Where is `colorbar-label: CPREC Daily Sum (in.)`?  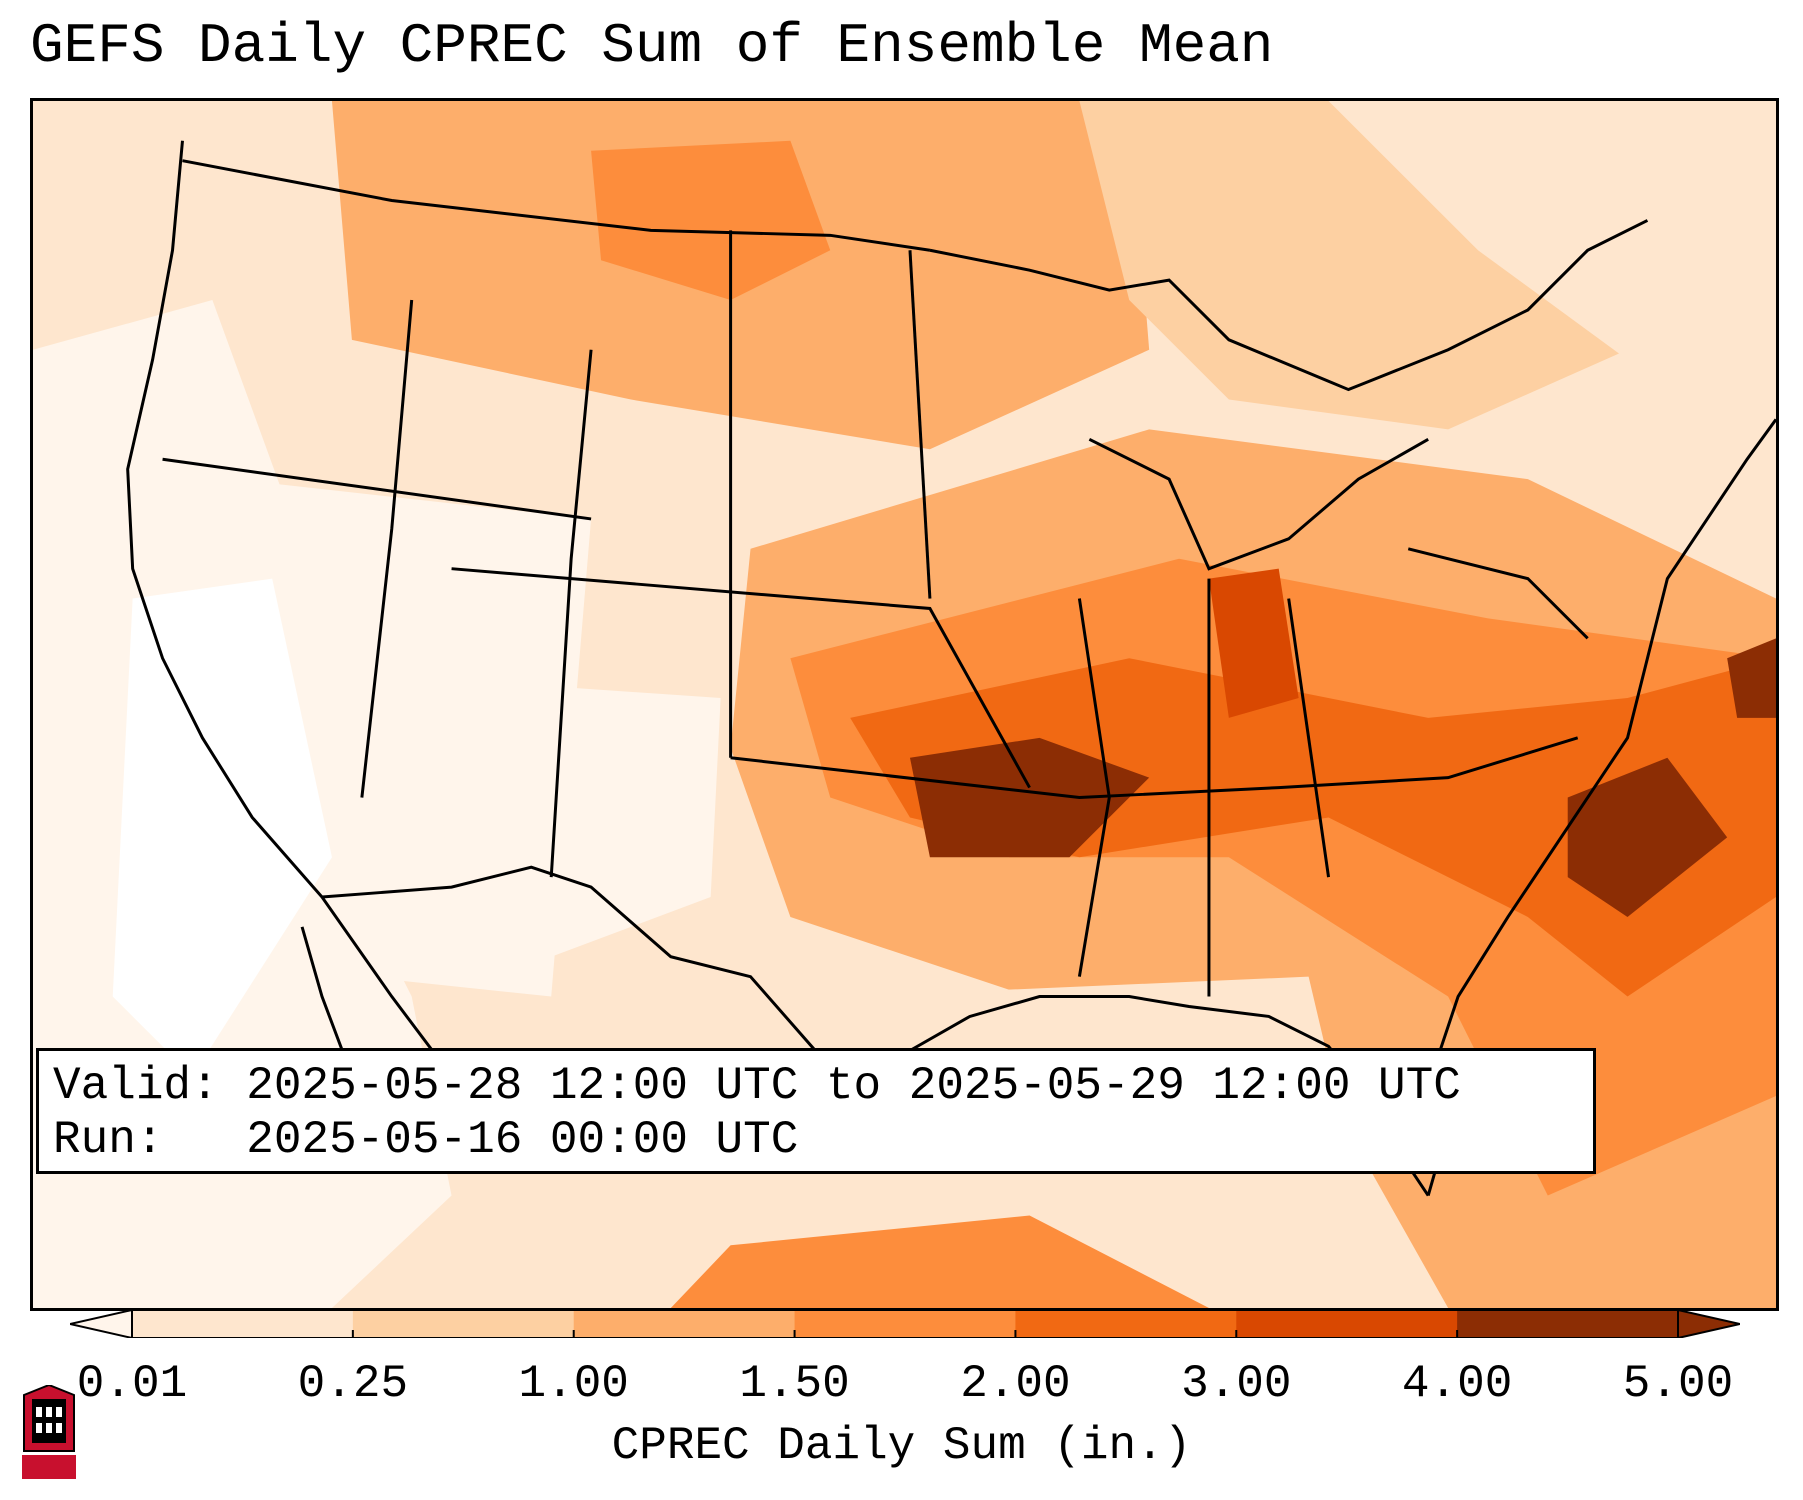 colorbar-label: CPREC Daily Sum (in.) is located at coordinates (901, 1446).